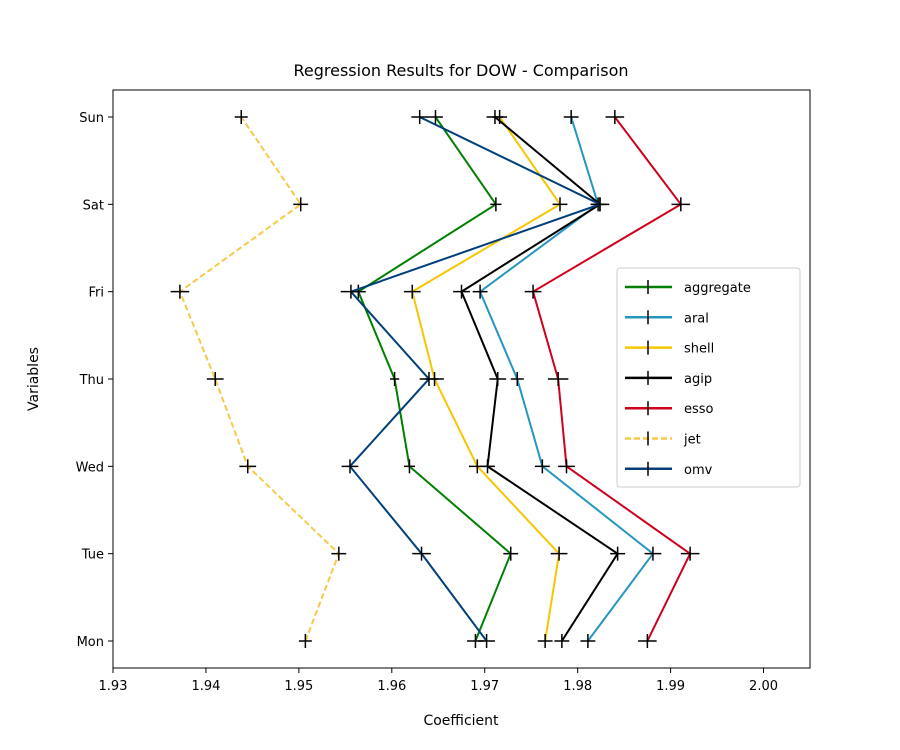  What do you see at coordinates (669, 409) in the screenshot?
I see `legend-item-esso: esso` at bounding box center [669, 409].